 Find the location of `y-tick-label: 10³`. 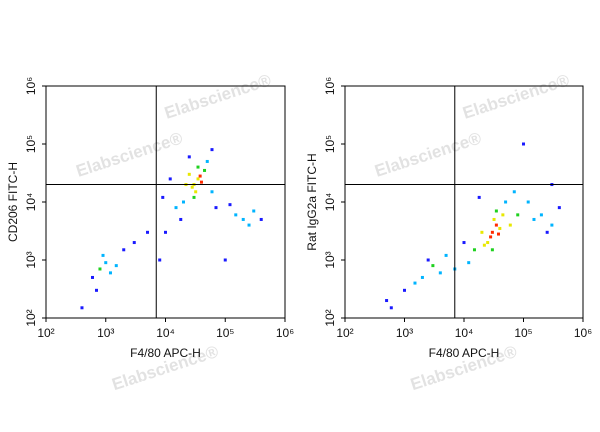

y-tick-label: 10³ is located at coordinates (31, 259).